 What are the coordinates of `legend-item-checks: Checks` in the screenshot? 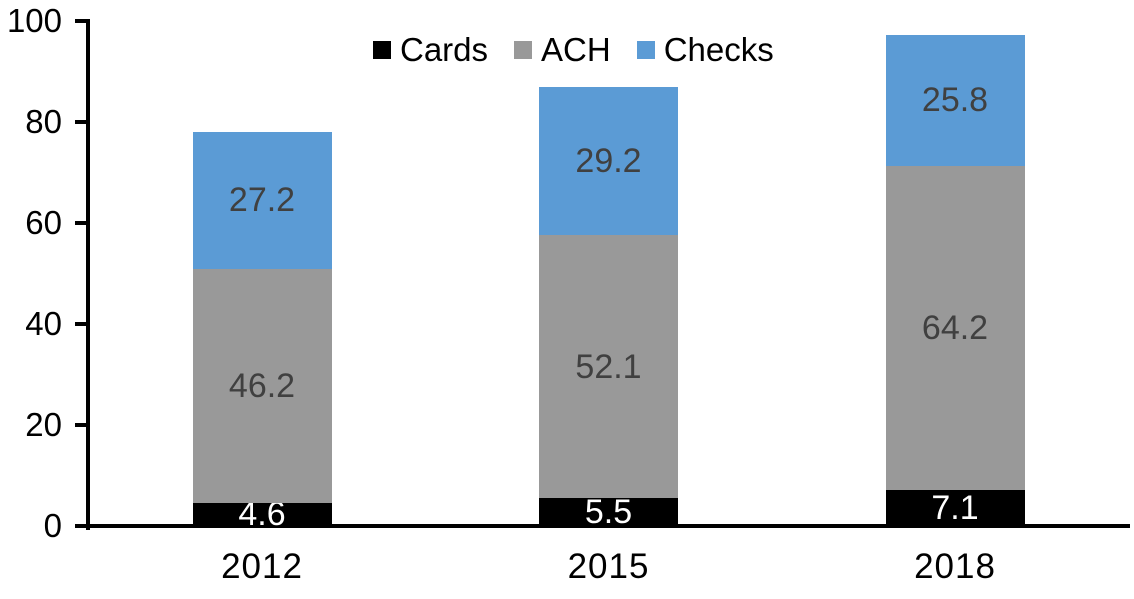 It's located at (705, 50).